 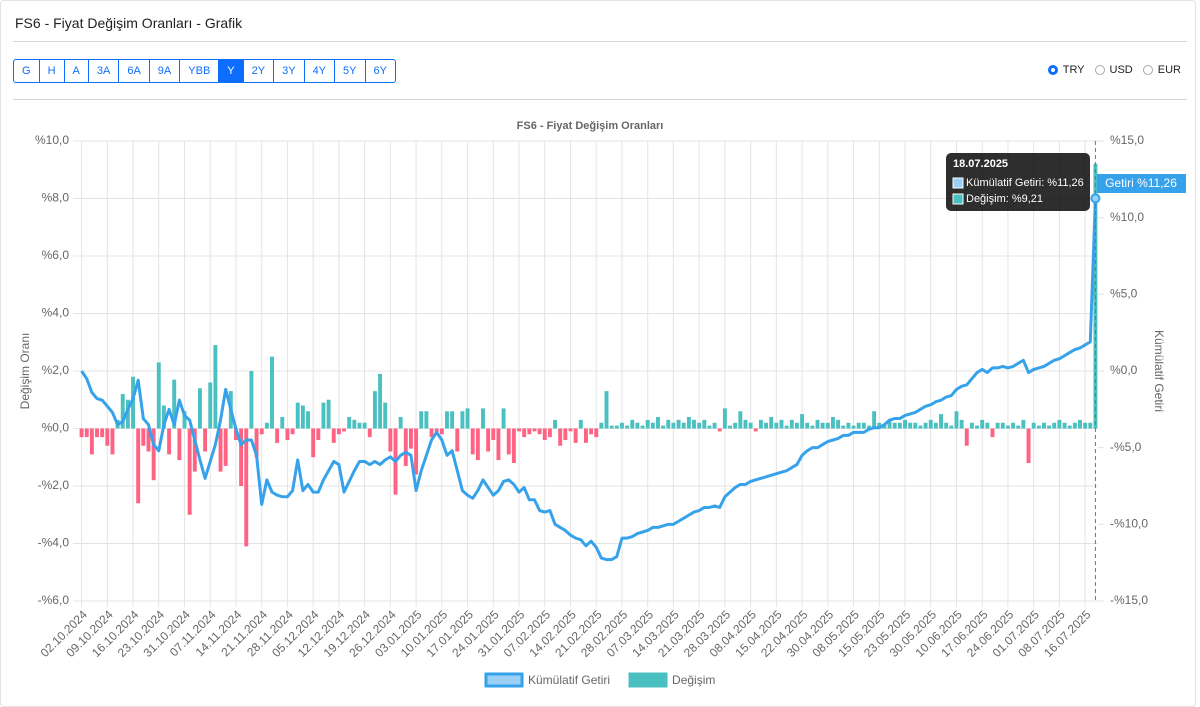 I want to click on period-button: 2Y, so click(x=258, y=71).